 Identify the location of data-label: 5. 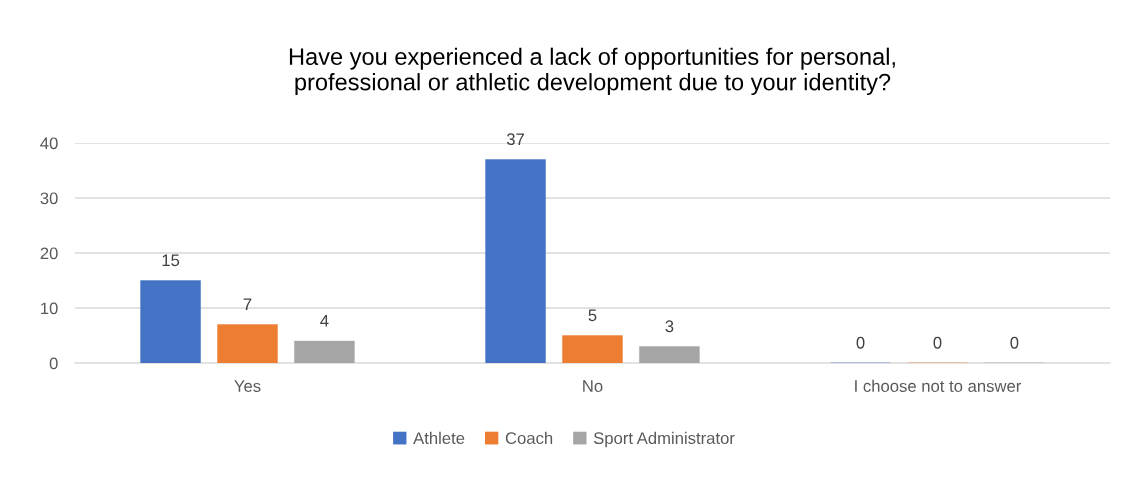
(592, 315).